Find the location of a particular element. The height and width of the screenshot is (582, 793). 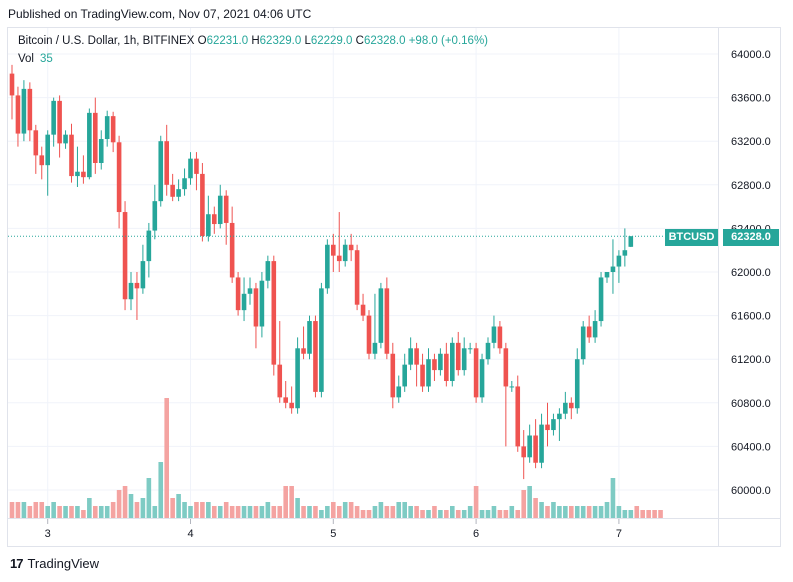

x-tick-label: 7 is located at coordinates (619, 534).